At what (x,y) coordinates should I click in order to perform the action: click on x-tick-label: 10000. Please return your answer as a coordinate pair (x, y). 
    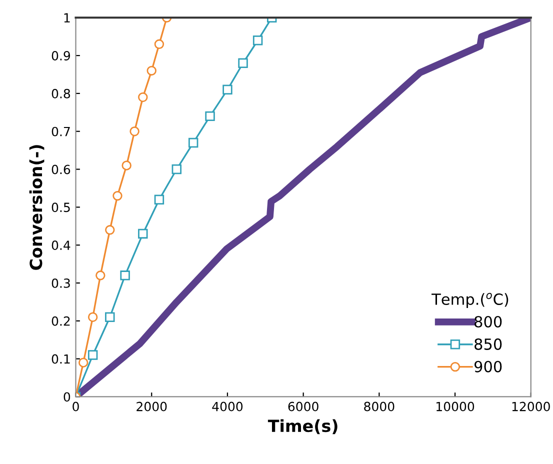
    Looking at the image, I should click on (455, 407).